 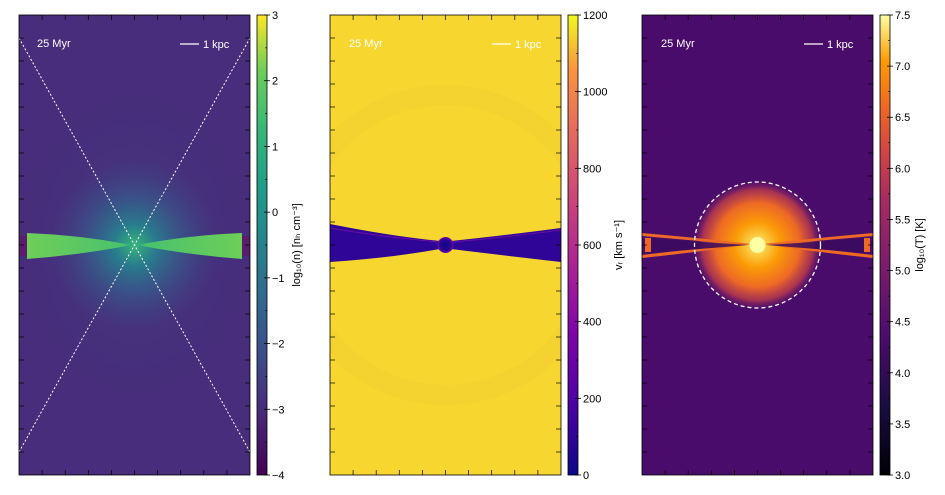 I want to click on colorbar-tick-label: −4, so click(x=278, y=476).